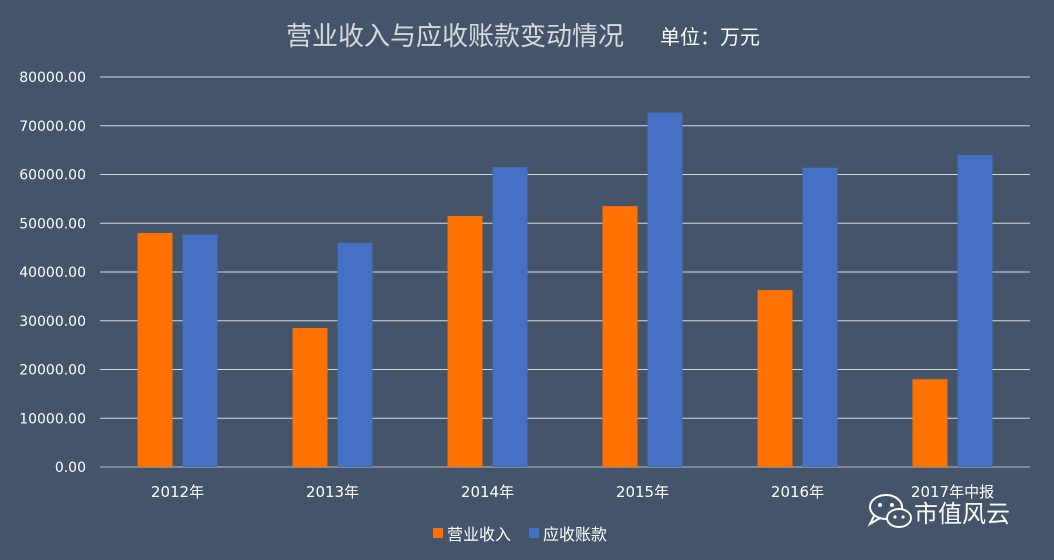  I want to click on x-category-label: 2017年中报, so click(952, 492).